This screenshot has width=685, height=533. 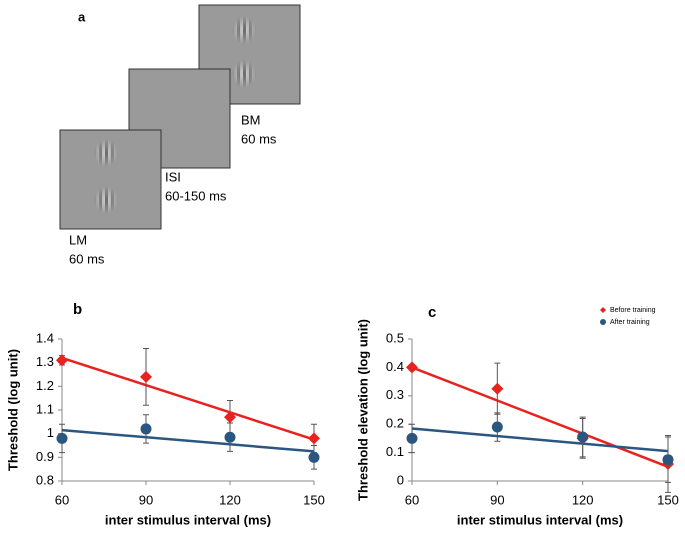 What do you see at coordinates (50, 432) in the screenshot?
I see `y-tick-label: 1` at bounding box center [50, 432].